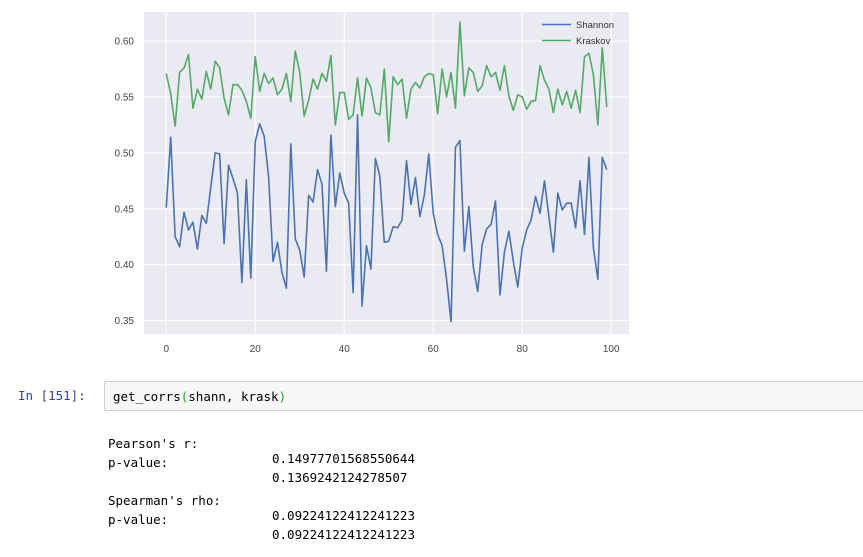 This screenshot has height=557, width=863. Describe the element at coordinates (595, 25) in the screenshot. I see `legend-label-shannon: Shannon` at that location.